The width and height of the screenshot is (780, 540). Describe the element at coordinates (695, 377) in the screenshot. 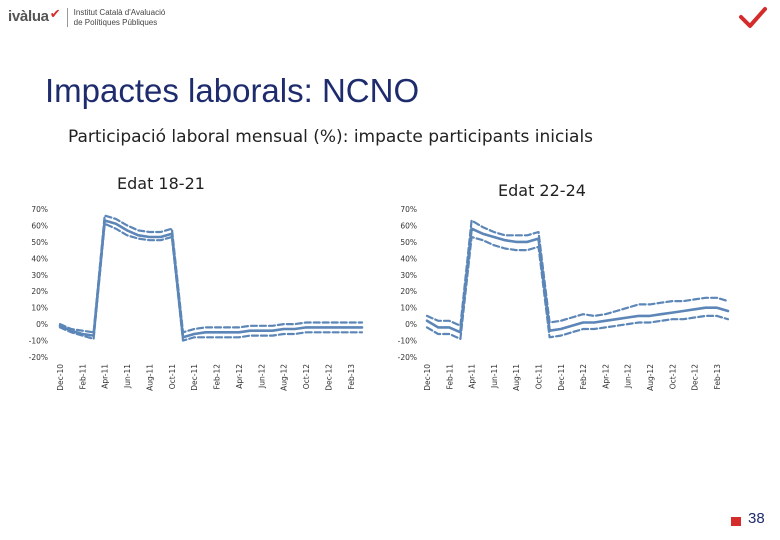

I see `chart-2-x-tick-label: Dec-12` at that location.